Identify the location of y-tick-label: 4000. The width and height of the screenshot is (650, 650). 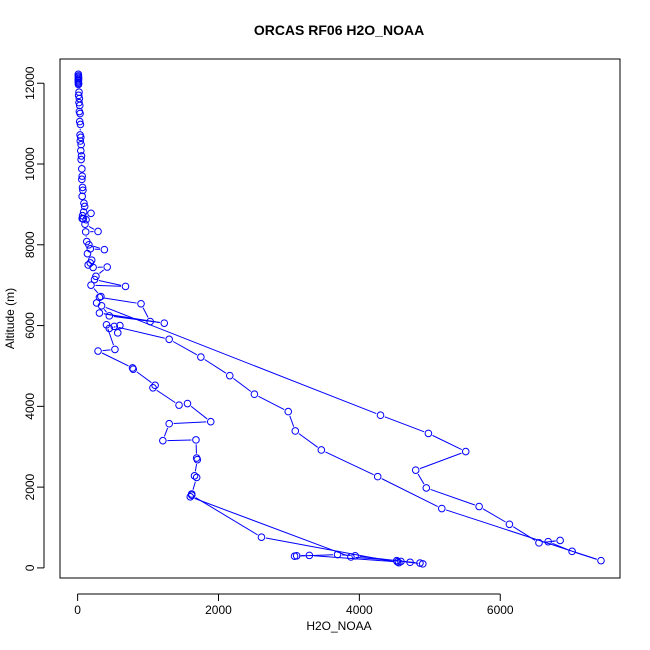
(30, 406).